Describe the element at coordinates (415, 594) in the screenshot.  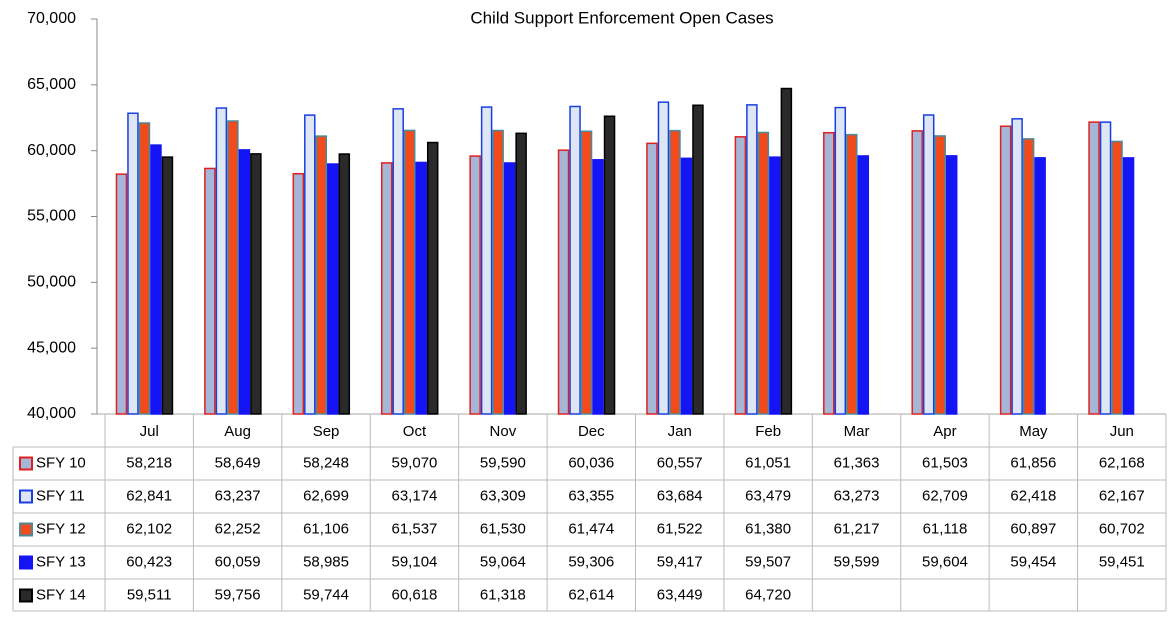
I see `data-table-value: 60,618` at that location.